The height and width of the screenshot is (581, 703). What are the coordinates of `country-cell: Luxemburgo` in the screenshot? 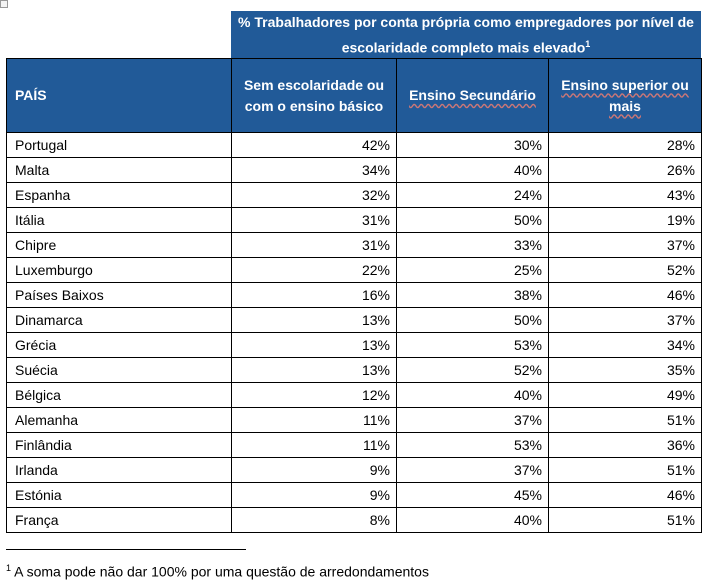 It's located at (119, 270).